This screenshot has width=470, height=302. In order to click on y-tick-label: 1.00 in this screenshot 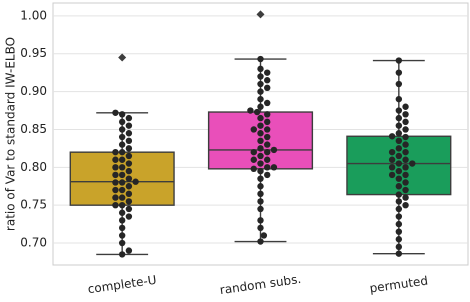, I will do `click(33, 15)`.